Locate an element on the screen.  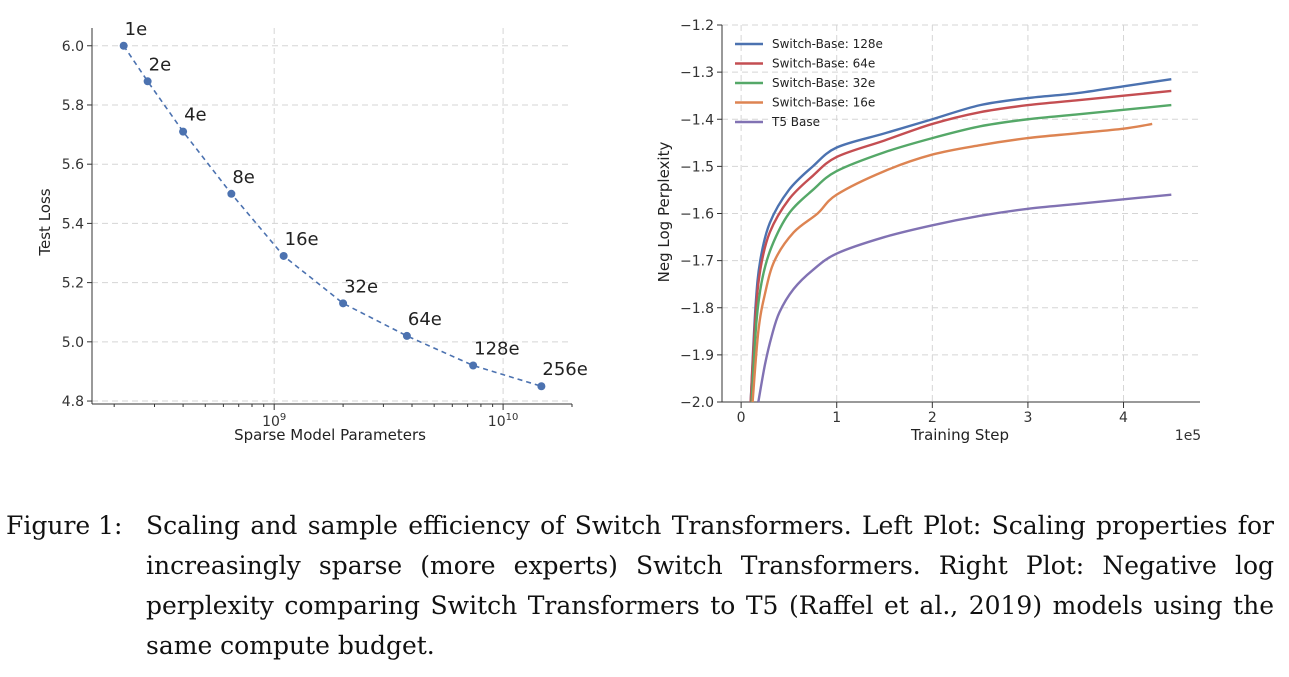
point-label: 8e is located at coordinates (243, 177).